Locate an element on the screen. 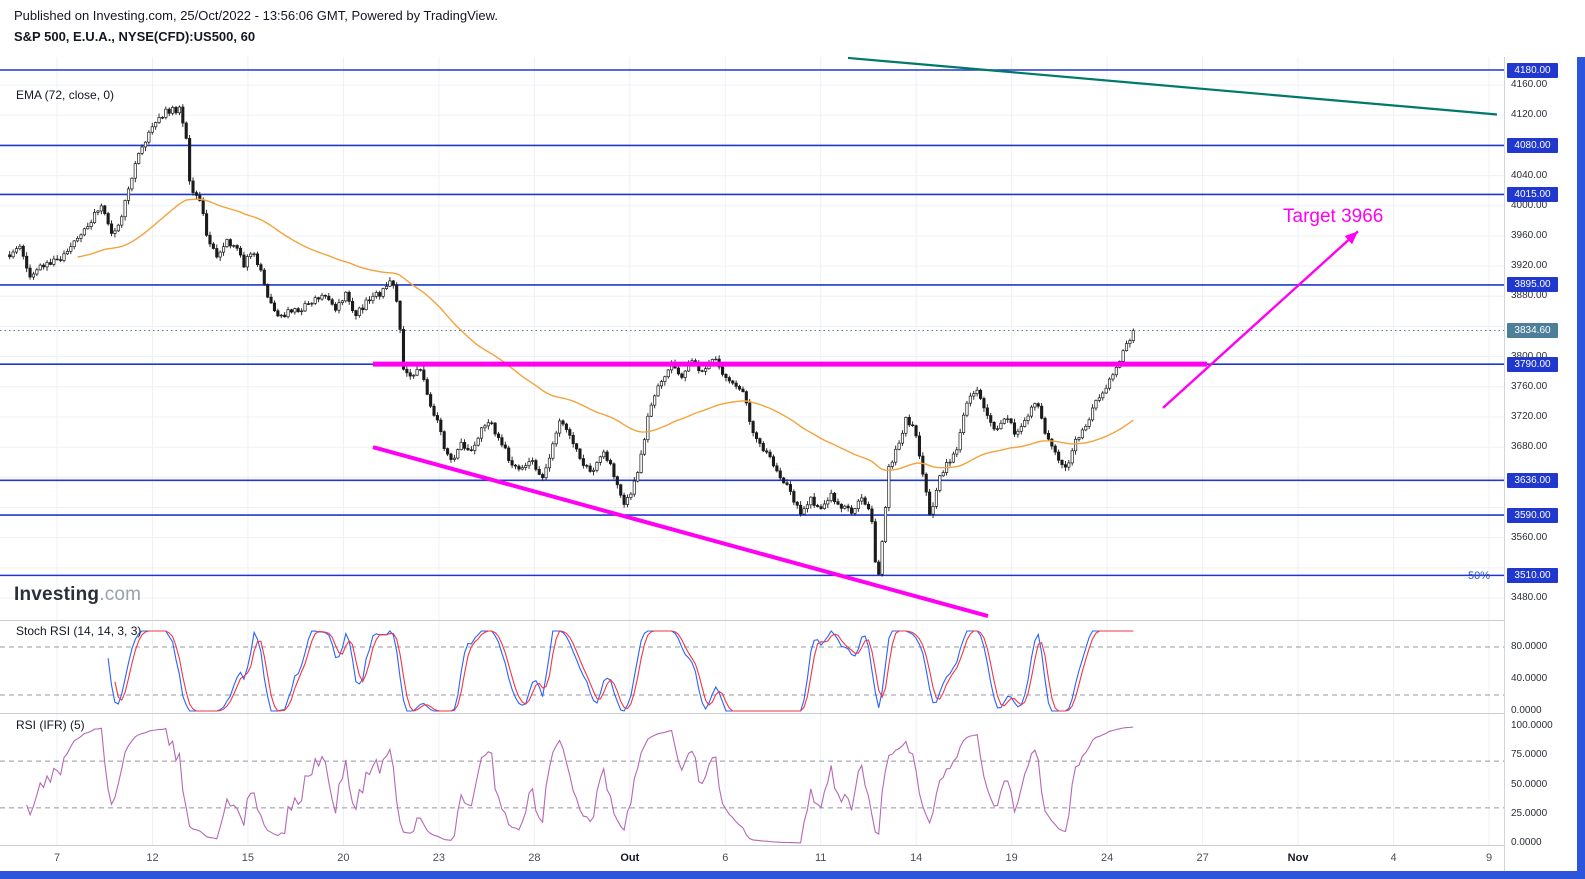  price-tick: 3880.00 is located at coordinates (1529, 296).